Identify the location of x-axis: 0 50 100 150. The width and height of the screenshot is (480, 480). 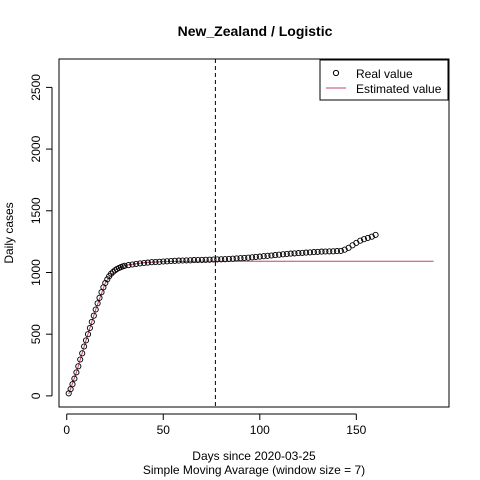
(215, 425).